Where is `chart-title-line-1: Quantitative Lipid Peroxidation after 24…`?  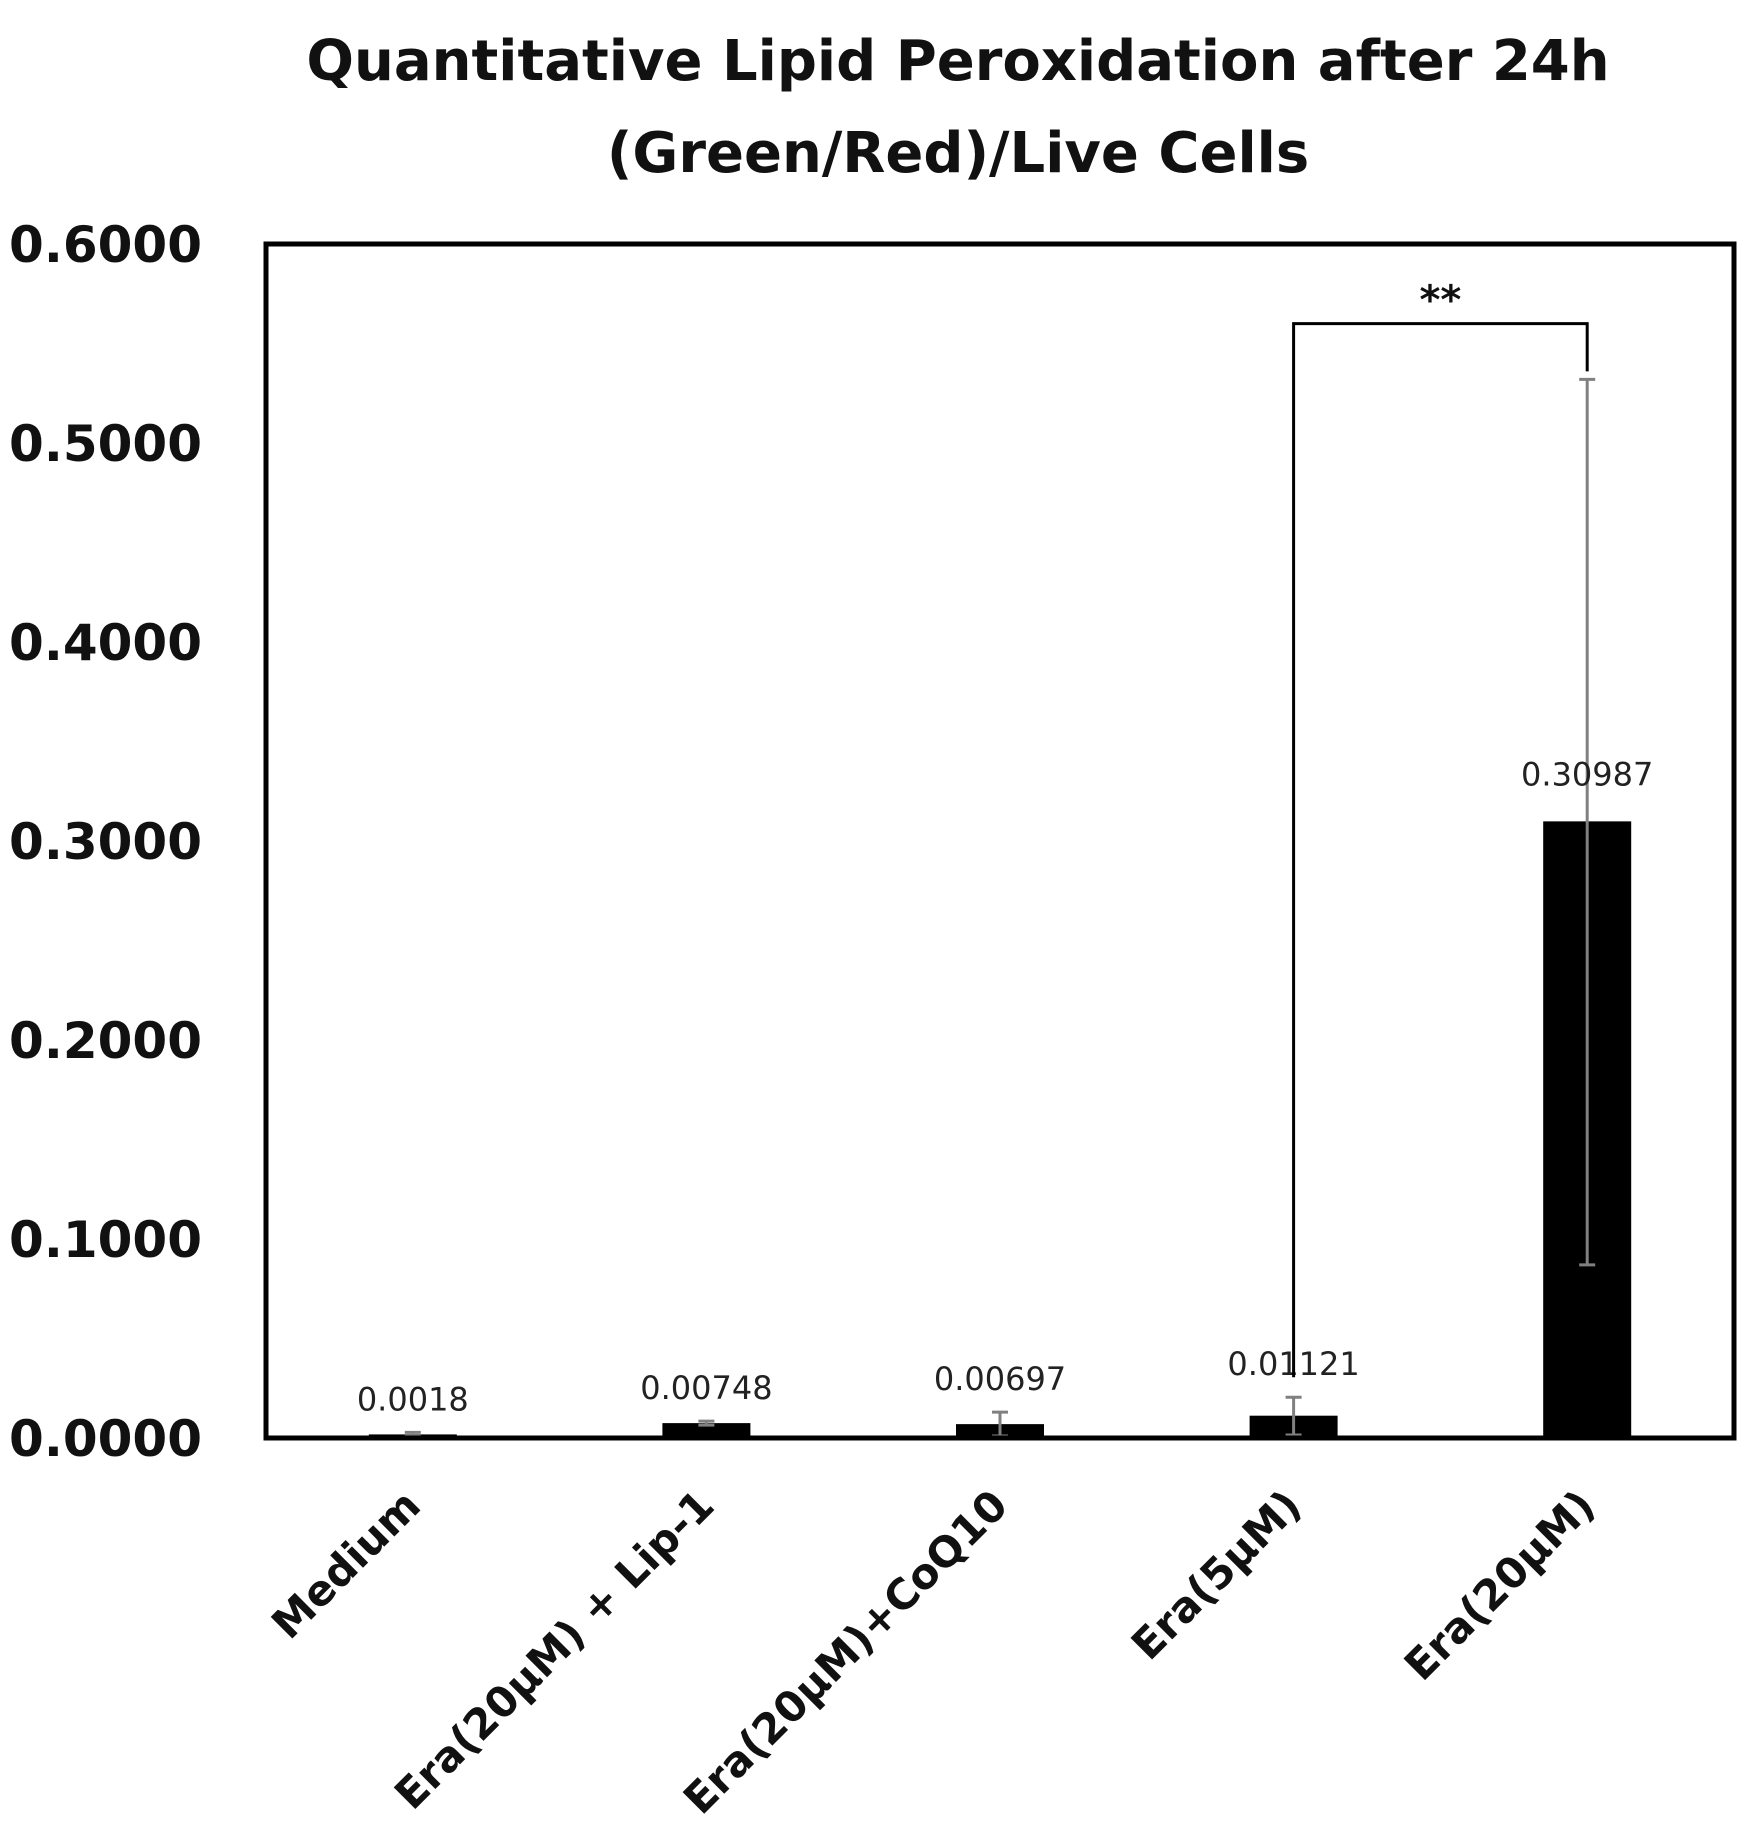
chart-title-line-1: Quantitative Lipid Peroxidation after 24… is located at coordinates (957, 61).